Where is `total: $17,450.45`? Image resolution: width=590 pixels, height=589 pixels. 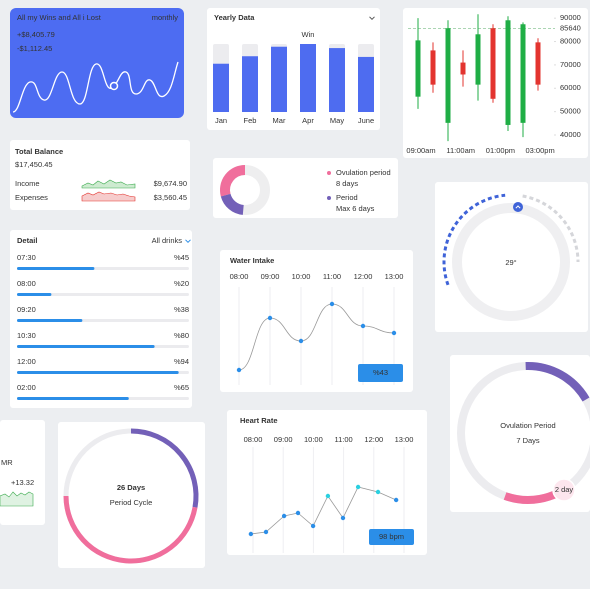 total: $17,450.45 is located at coordinates (34, 164).